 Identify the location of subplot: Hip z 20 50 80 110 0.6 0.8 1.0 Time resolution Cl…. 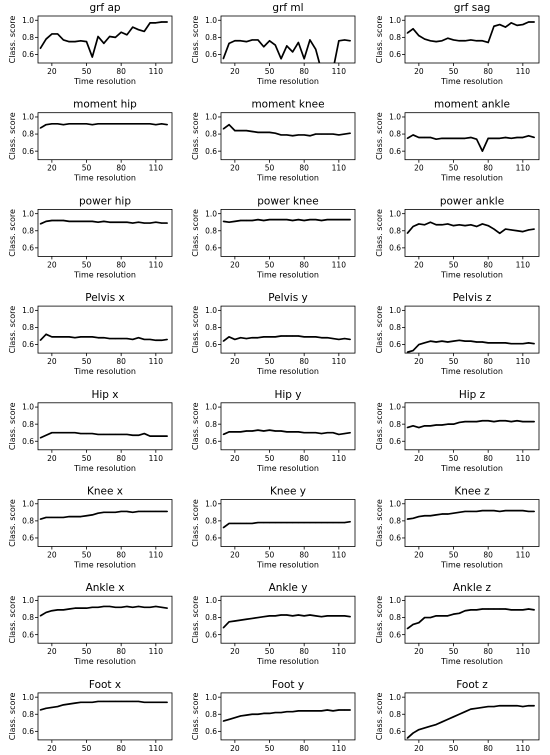
(457, 431).